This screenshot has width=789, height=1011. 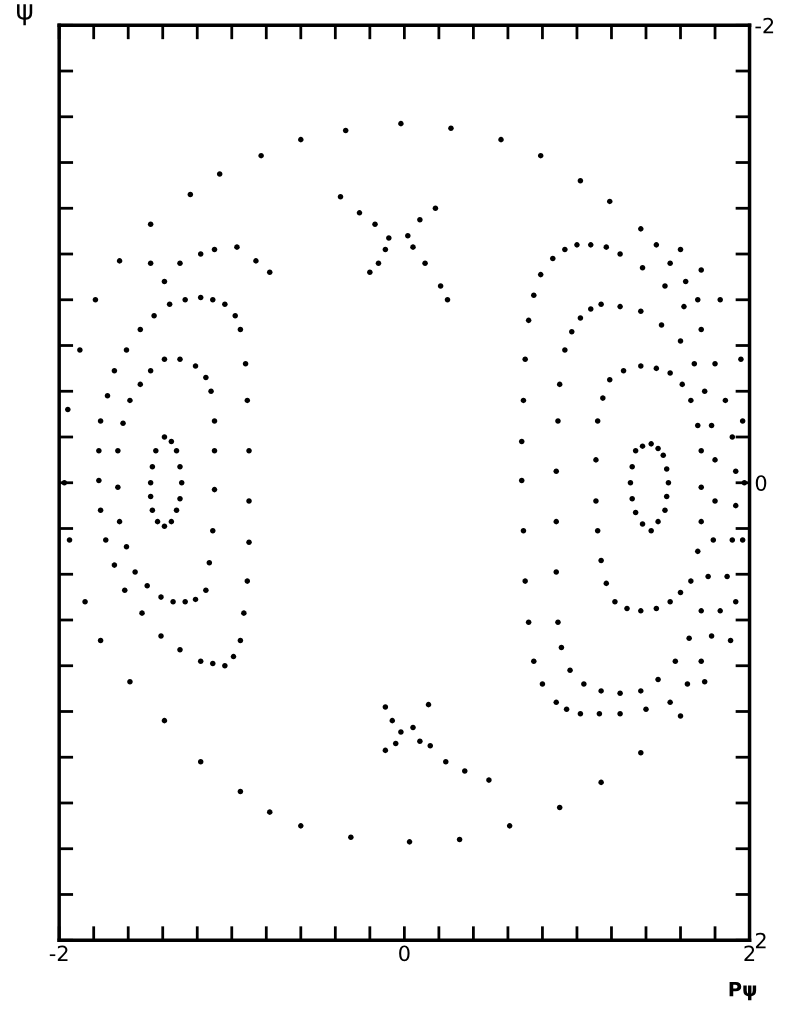 What do you see at coordinates (25, 15) in the screenshot?
I see `y-axis-title: ψ` at bounding box center [25, 15].